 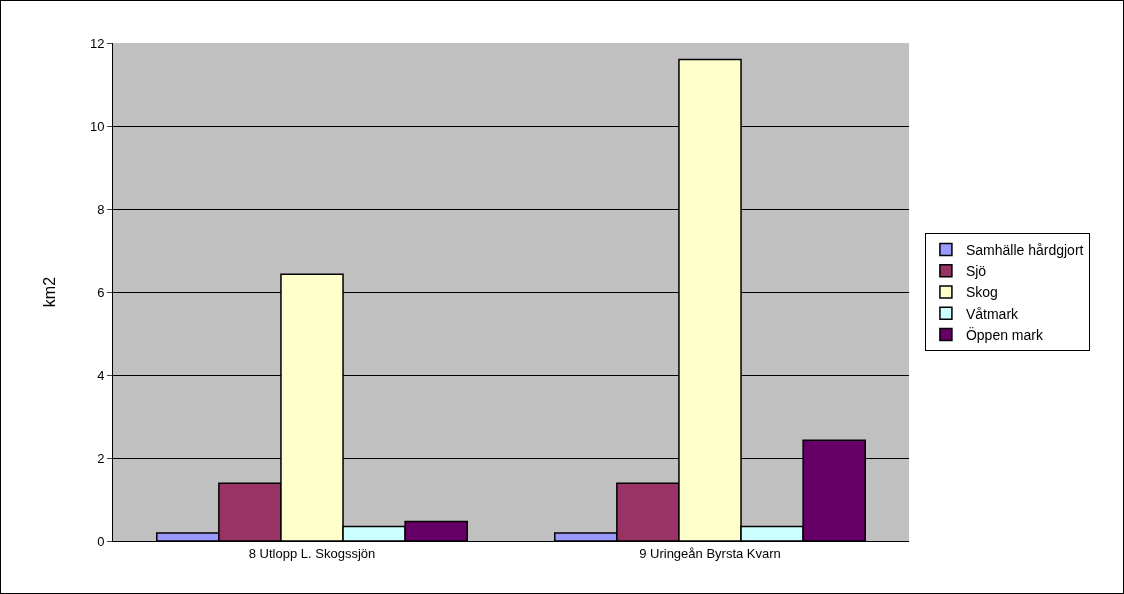 What do you see at coordinates (101, 209) in the screenshot?
I see `y-tick-label: 8` at bounding box center [101, 209].